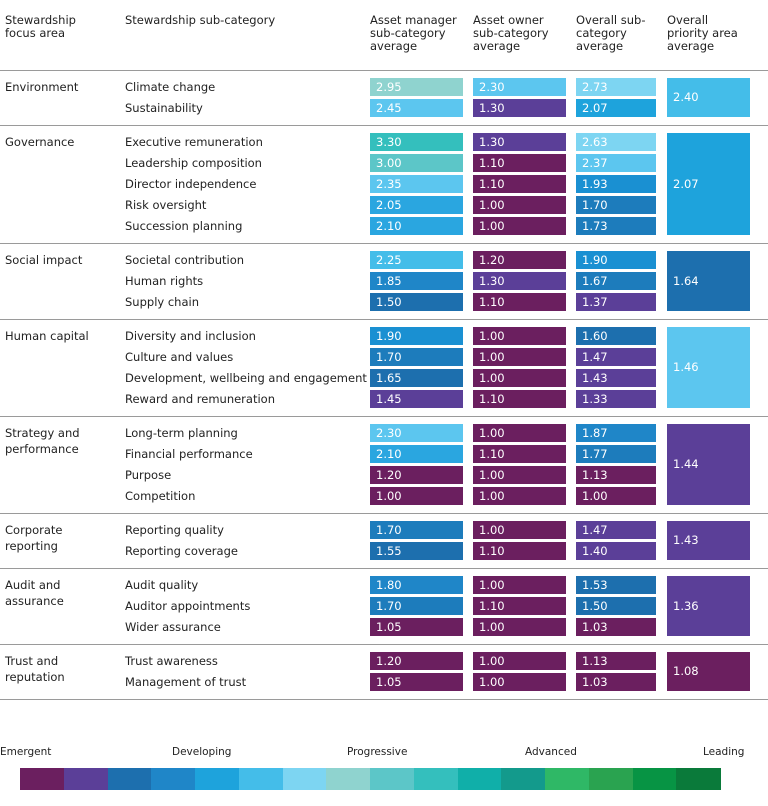 The image size is (768, 806). What do you see at coordinates (170, 87) in the screenshot?
I see `sub-category: Climate change` at bounding box center [170, 87].